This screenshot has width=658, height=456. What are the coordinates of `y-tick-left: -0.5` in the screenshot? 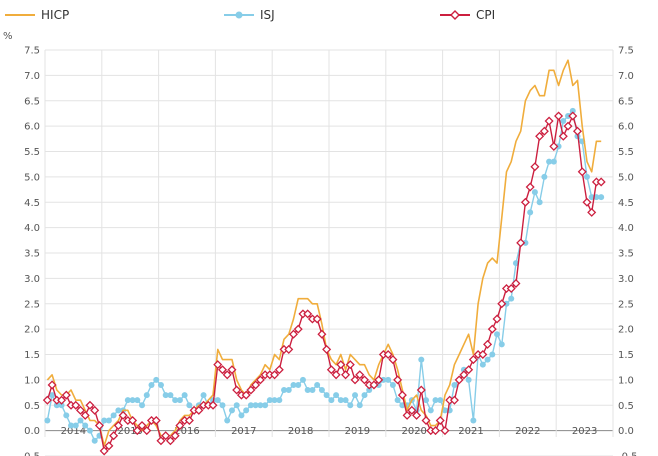 It's located at (30, 454).